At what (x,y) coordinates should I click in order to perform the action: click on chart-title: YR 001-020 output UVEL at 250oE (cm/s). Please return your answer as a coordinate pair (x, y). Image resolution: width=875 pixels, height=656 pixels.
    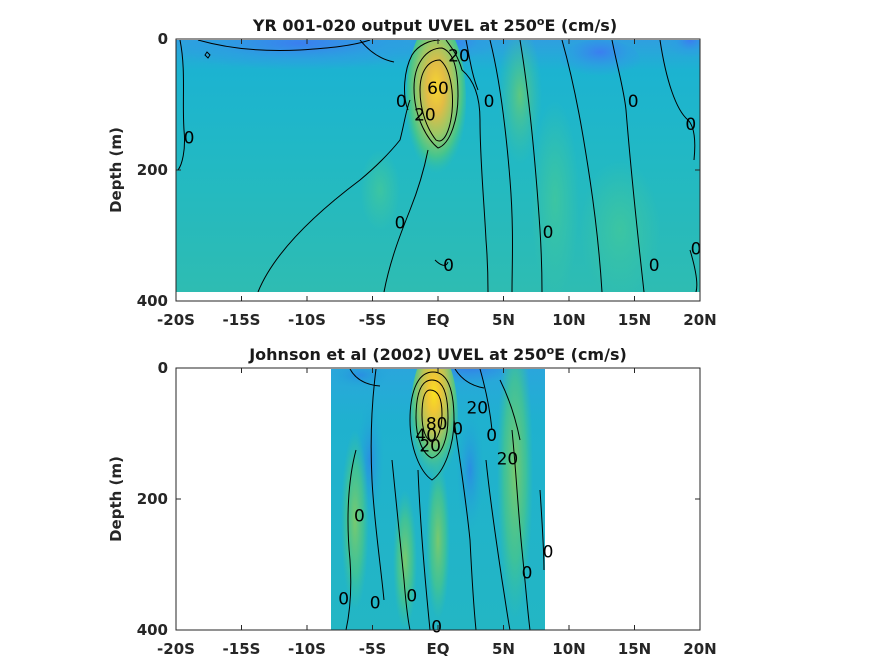
    Looking at the image, I should click on (434, 25).